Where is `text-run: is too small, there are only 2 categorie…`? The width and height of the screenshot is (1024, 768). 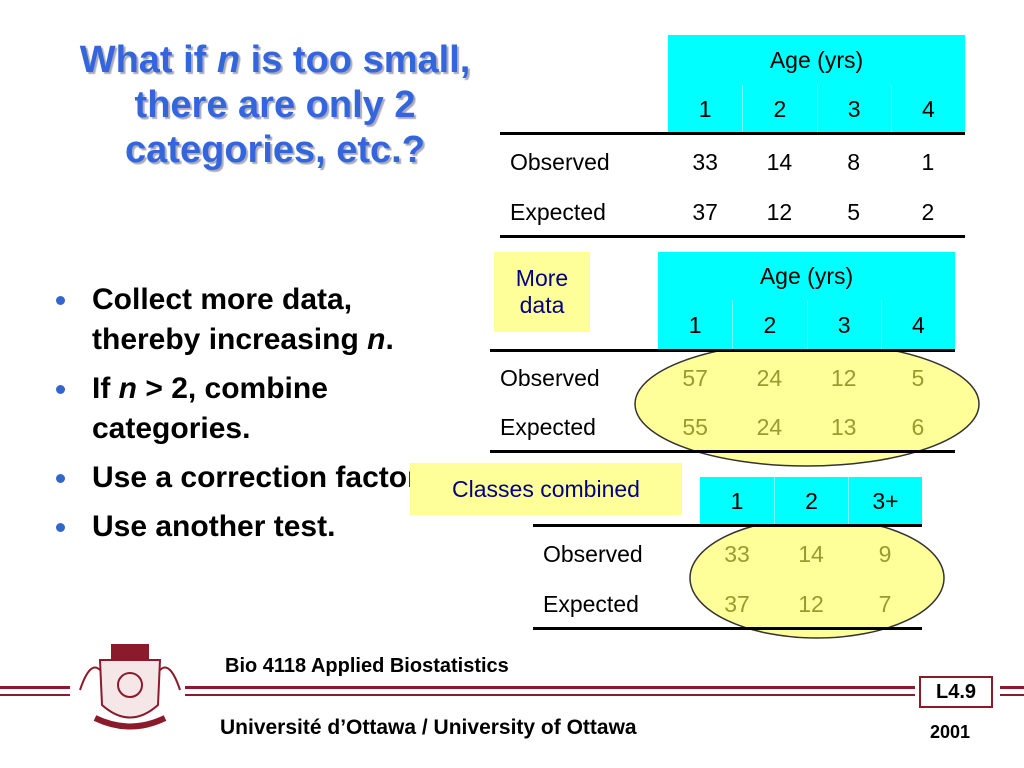
text-run: is too small, there are only 2 categorie… is located at coordinates (298, 105).